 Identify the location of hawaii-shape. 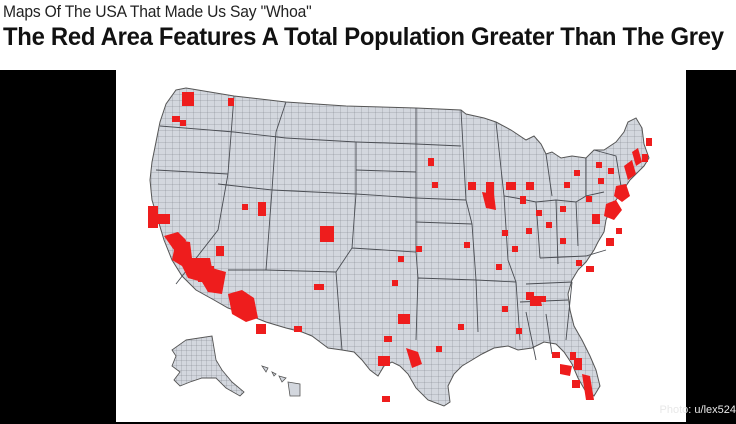
(281, 381).